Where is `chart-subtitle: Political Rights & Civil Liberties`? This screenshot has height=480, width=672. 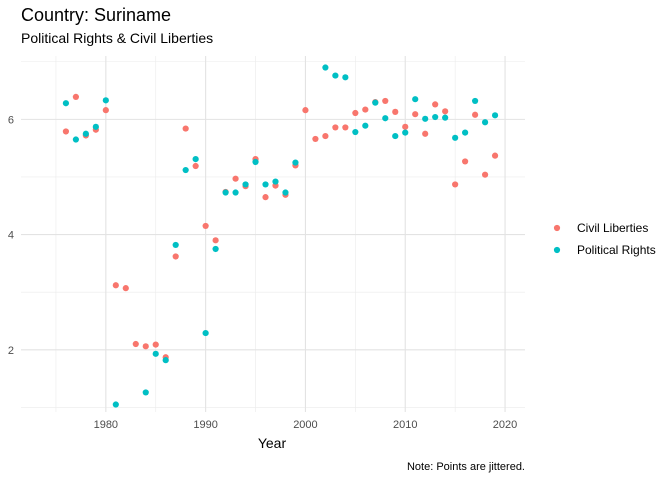
chart-subtitle: Political Rights & Civil Liberties is located at coordinates (117, 38).